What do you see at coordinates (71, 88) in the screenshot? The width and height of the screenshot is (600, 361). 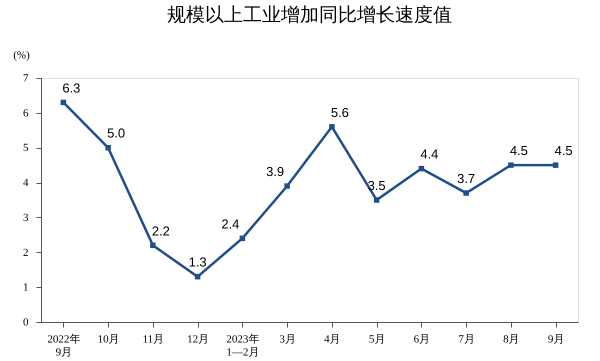 I see `text: 6.3` at bounding box center [71, 88].